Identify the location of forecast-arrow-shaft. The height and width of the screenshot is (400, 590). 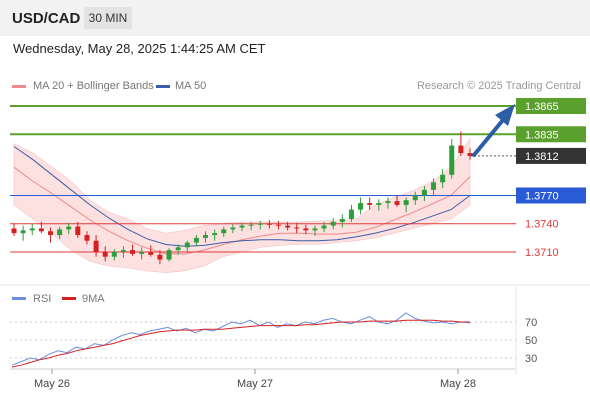
(488, 137).